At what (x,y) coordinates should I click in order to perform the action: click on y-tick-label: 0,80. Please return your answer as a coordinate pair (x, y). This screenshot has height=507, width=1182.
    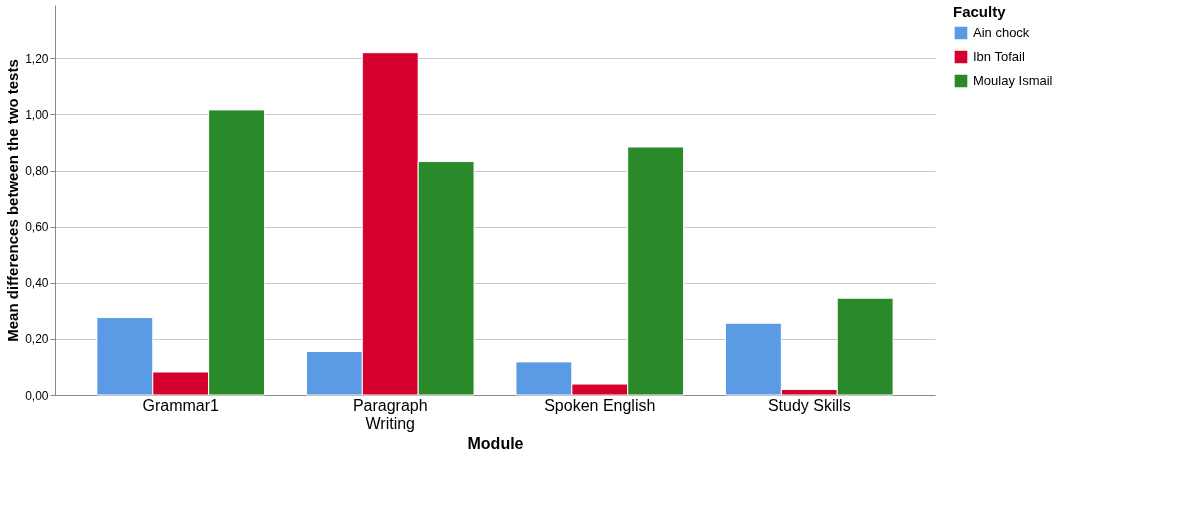
    Looking at the image, I should click on (37, 171).